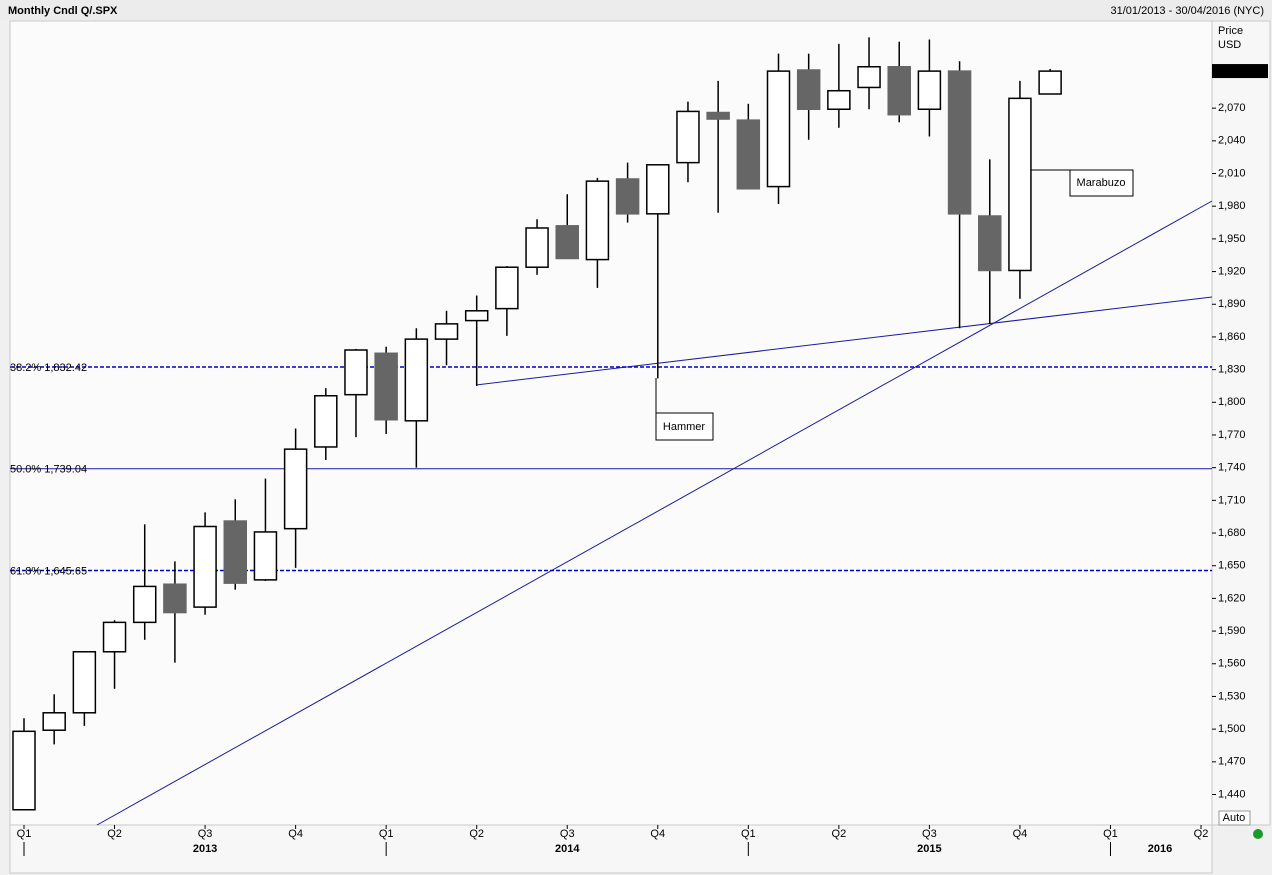  What do you see at coordinates (1232, 468) in the screenshot?
I see `y-tick-label: 1,740` at bounding box center [1232, 468].